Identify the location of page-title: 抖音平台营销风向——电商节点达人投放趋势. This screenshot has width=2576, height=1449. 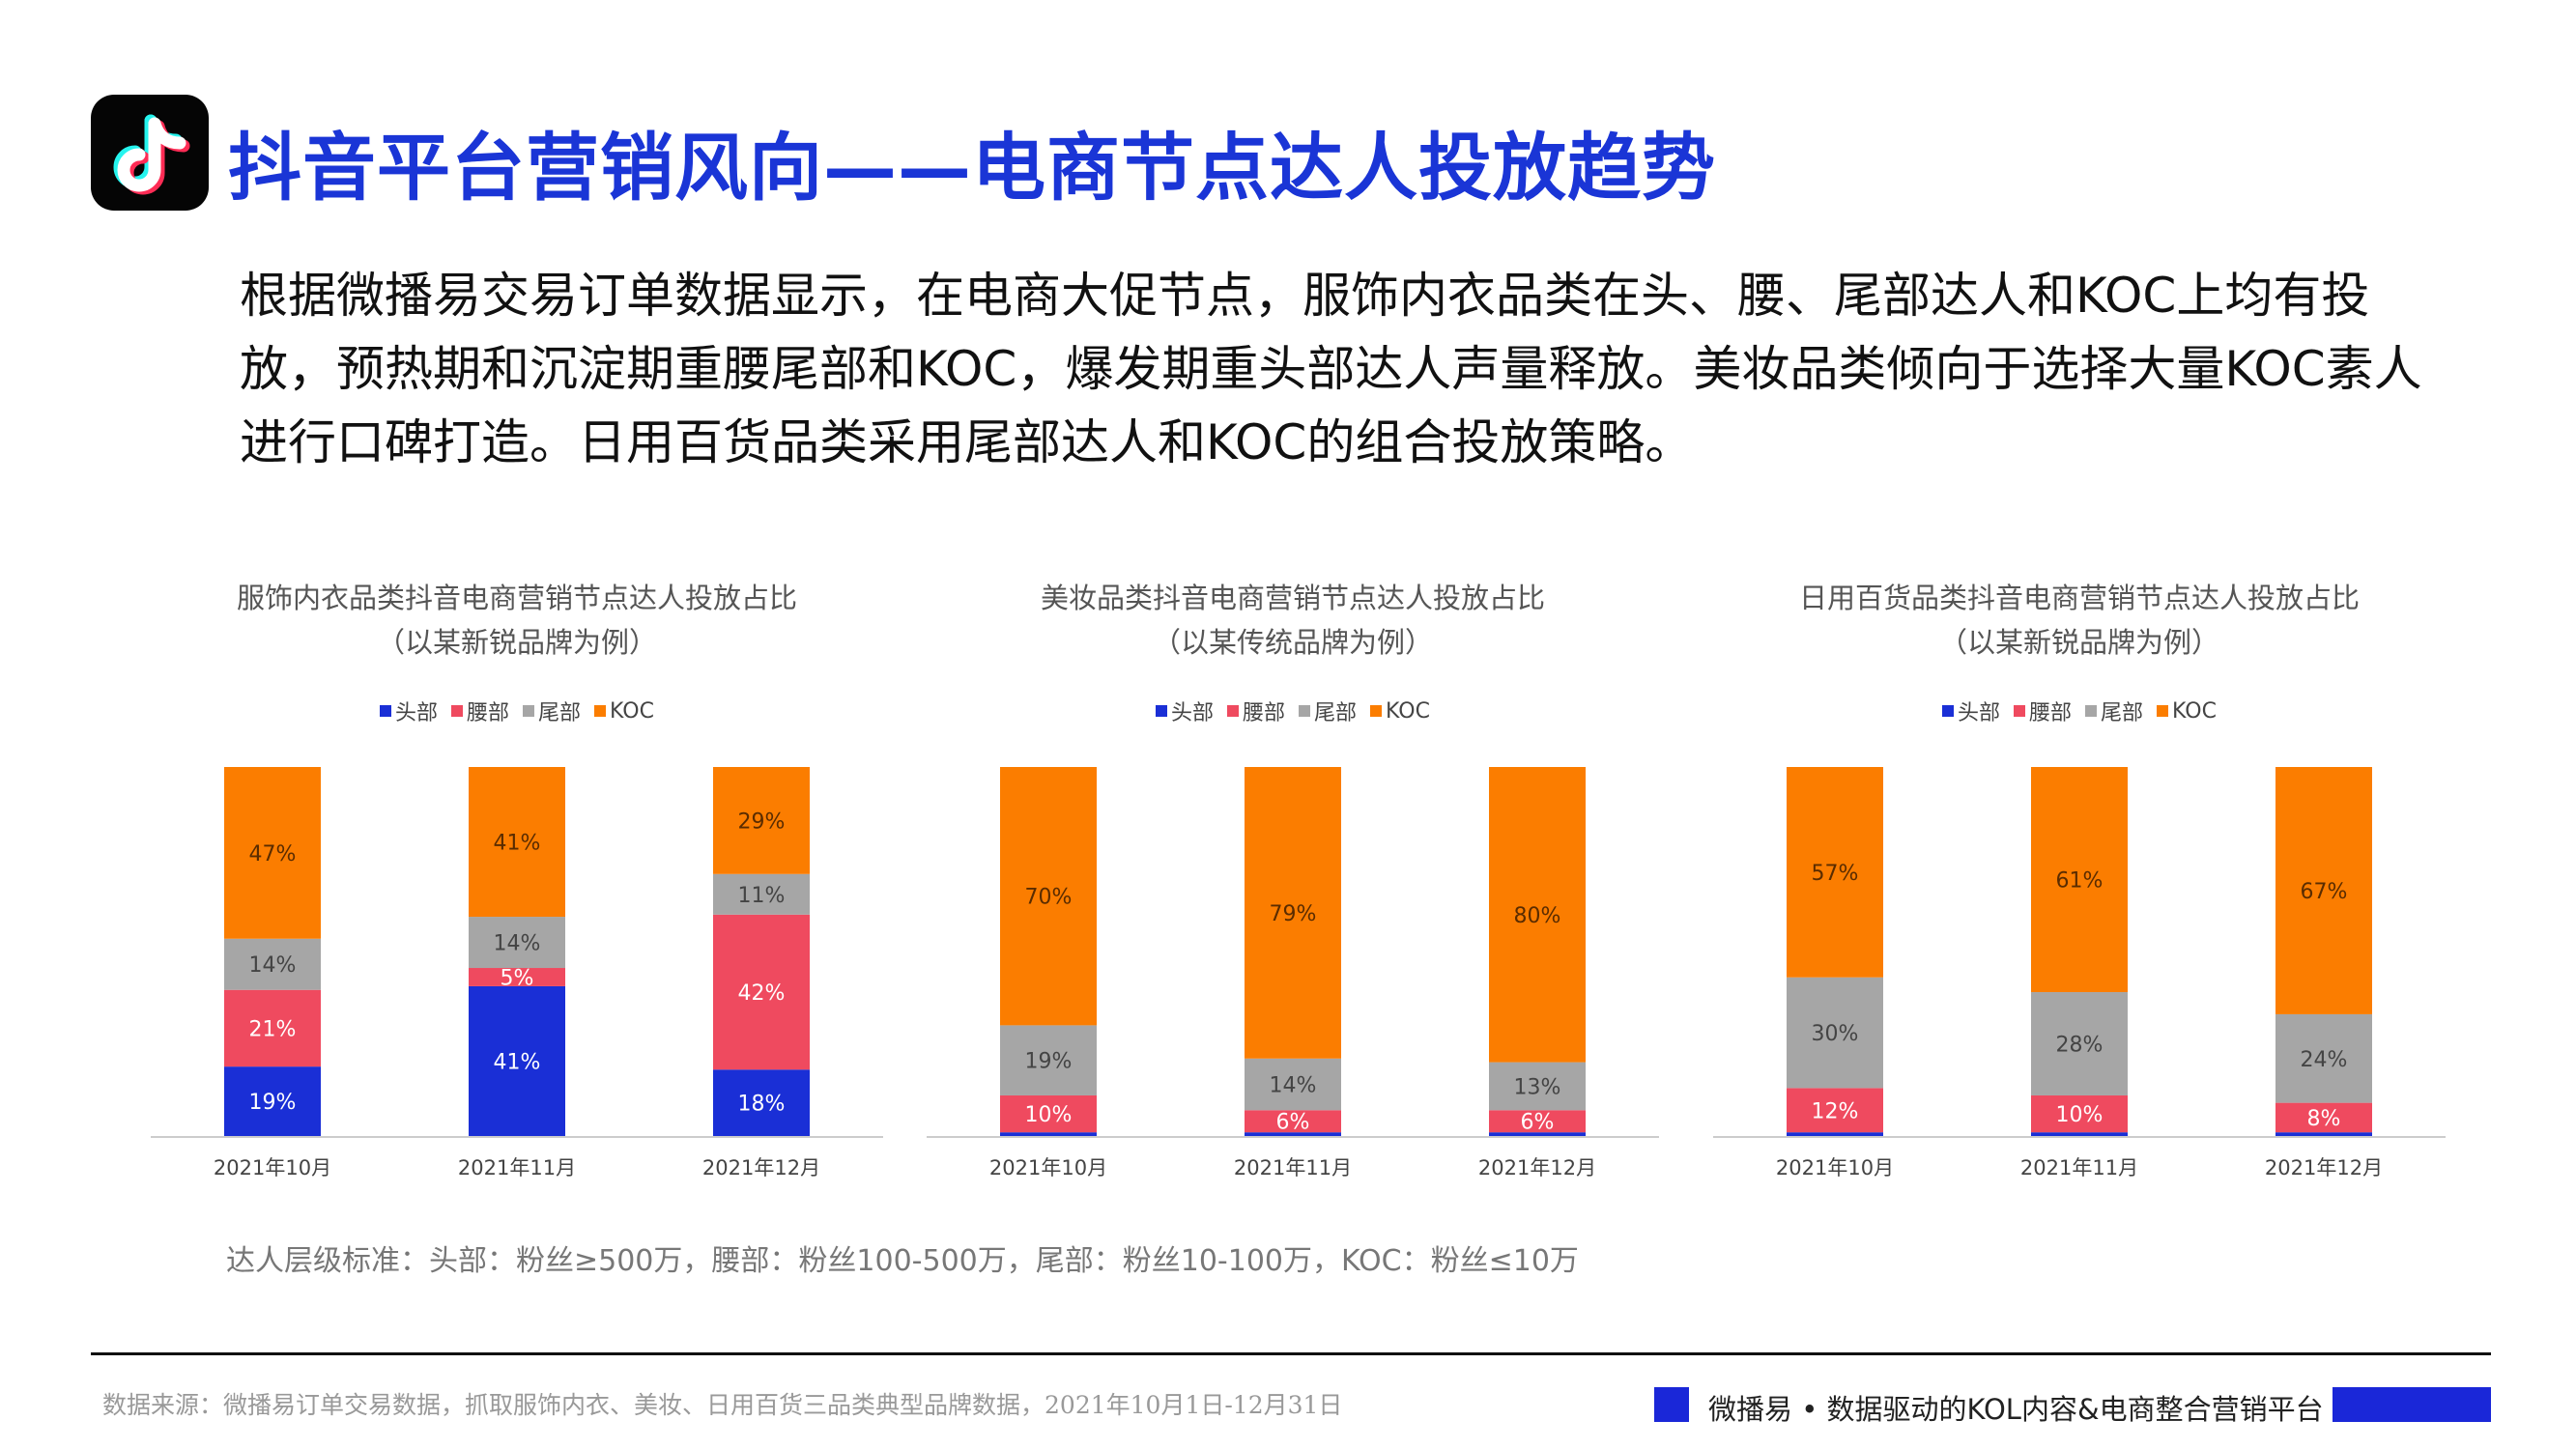
(972, 168).